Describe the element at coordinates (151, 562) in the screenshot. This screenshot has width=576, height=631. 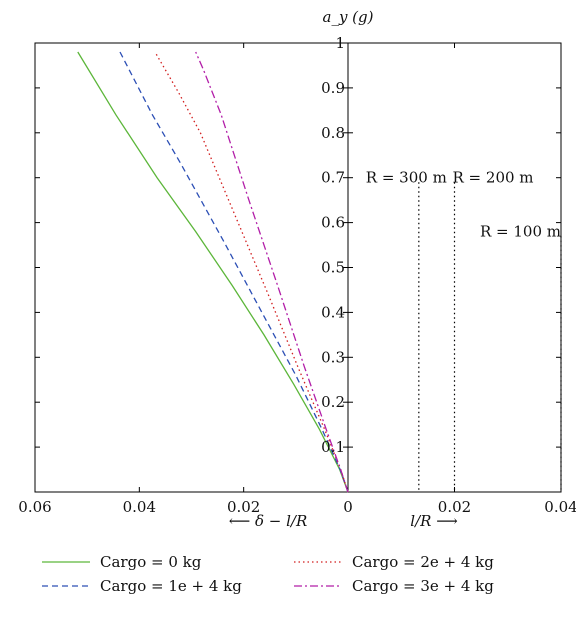
I see `legend-label: Cargo = 0 kg` at that location.